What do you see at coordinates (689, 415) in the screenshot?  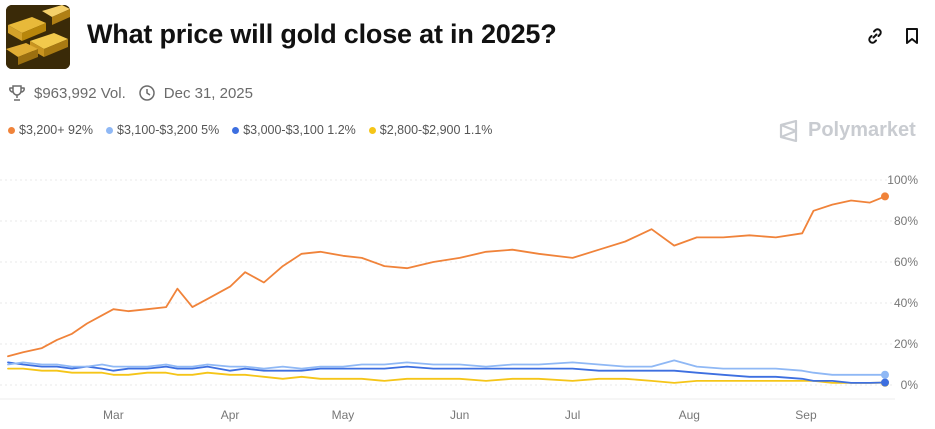 I see `x-tick-label: Aug` at bounding box center [689, 415].